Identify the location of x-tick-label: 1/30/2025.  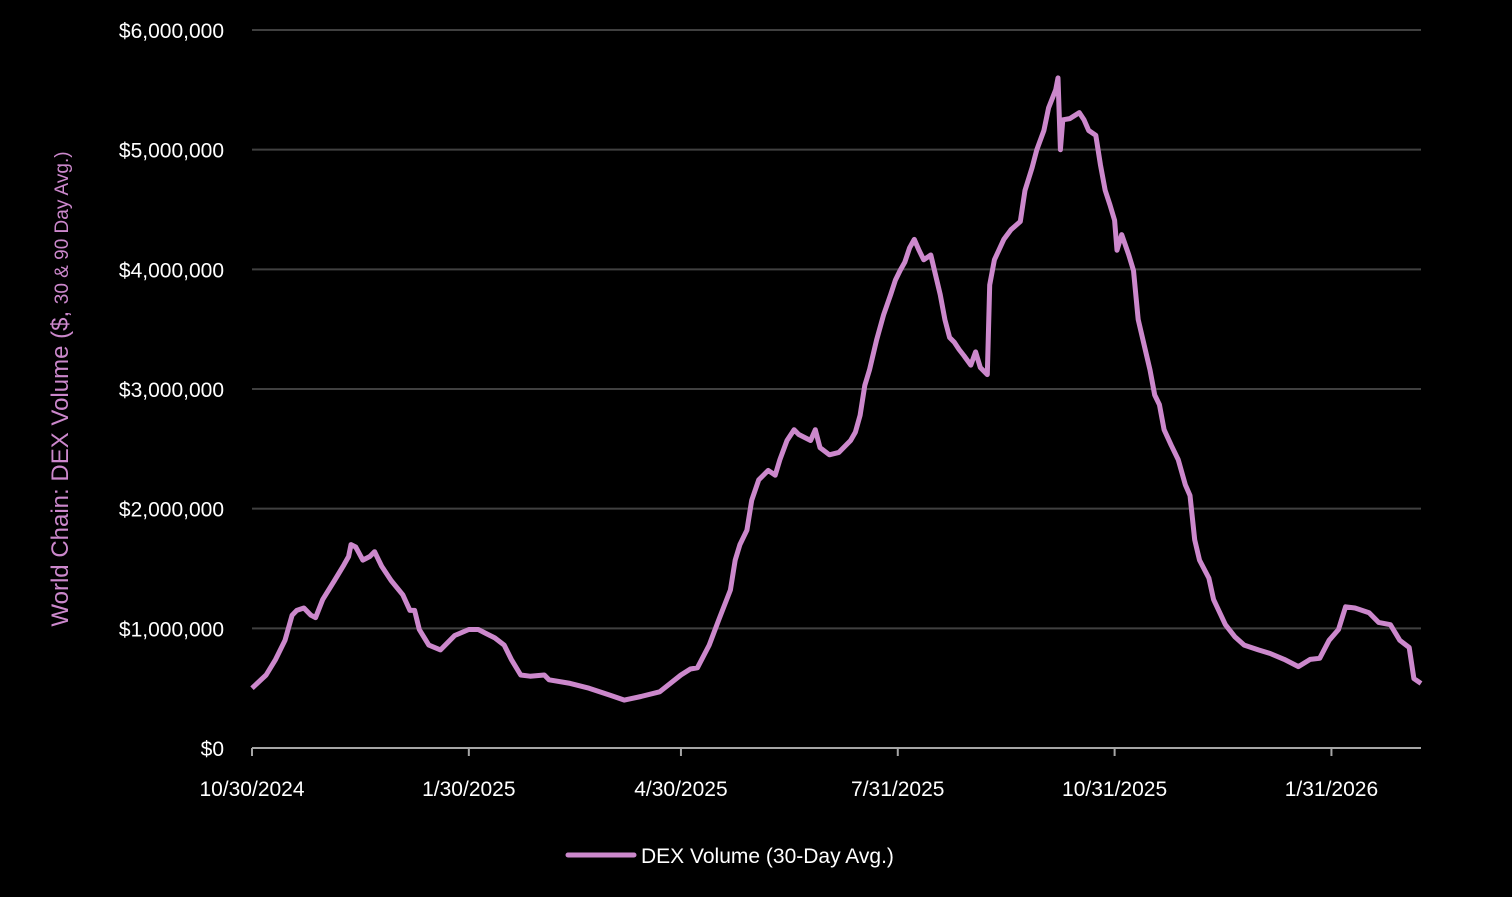
(468, 789).